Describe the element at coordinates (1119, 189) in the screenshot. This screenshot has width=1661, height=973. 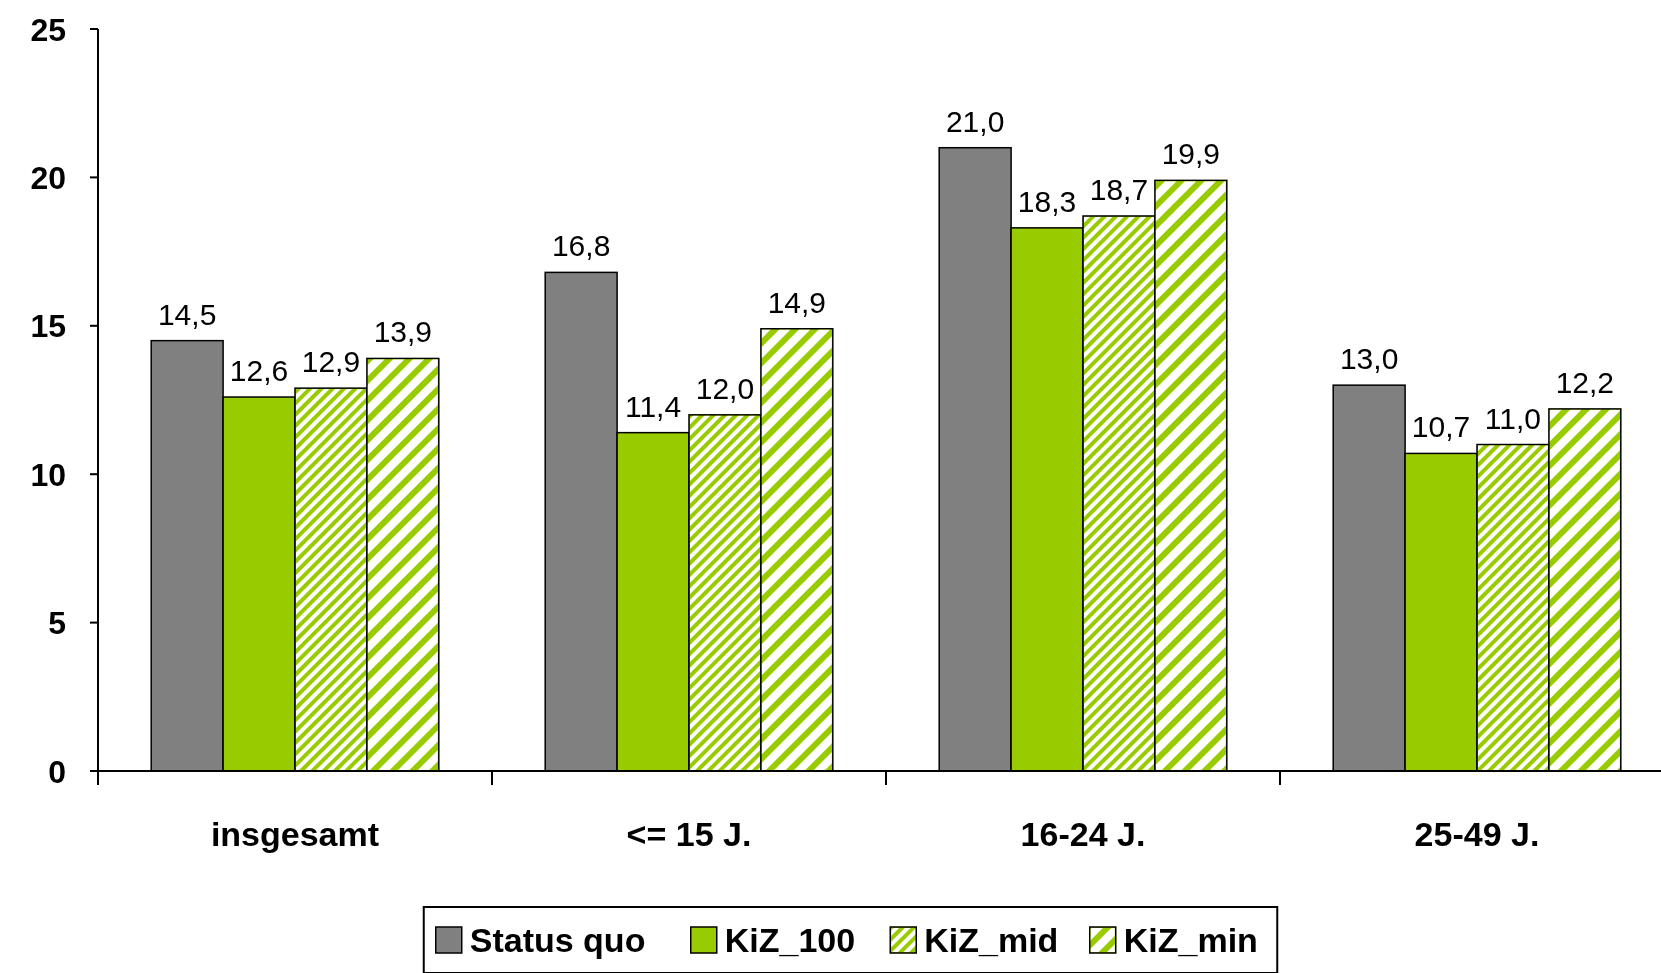
I see `data-label: 18,7` at that location.